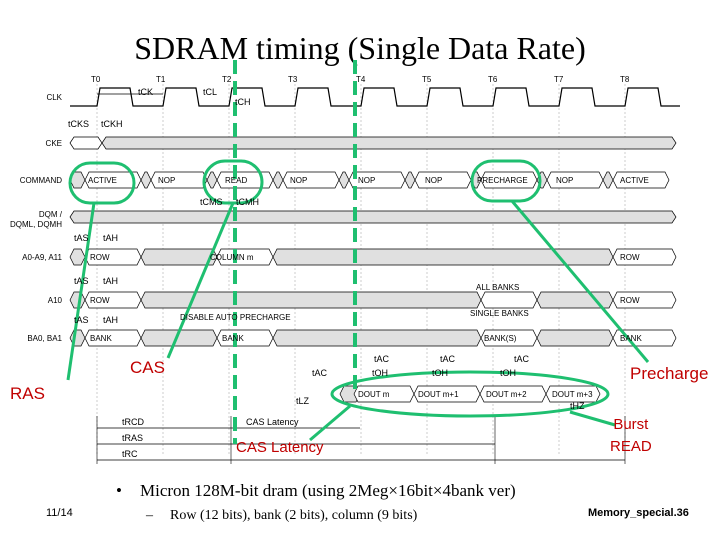  Describe the element at coordinates (111, 238) in the screenshot. I see `param-tah-1: tAH` at that location.